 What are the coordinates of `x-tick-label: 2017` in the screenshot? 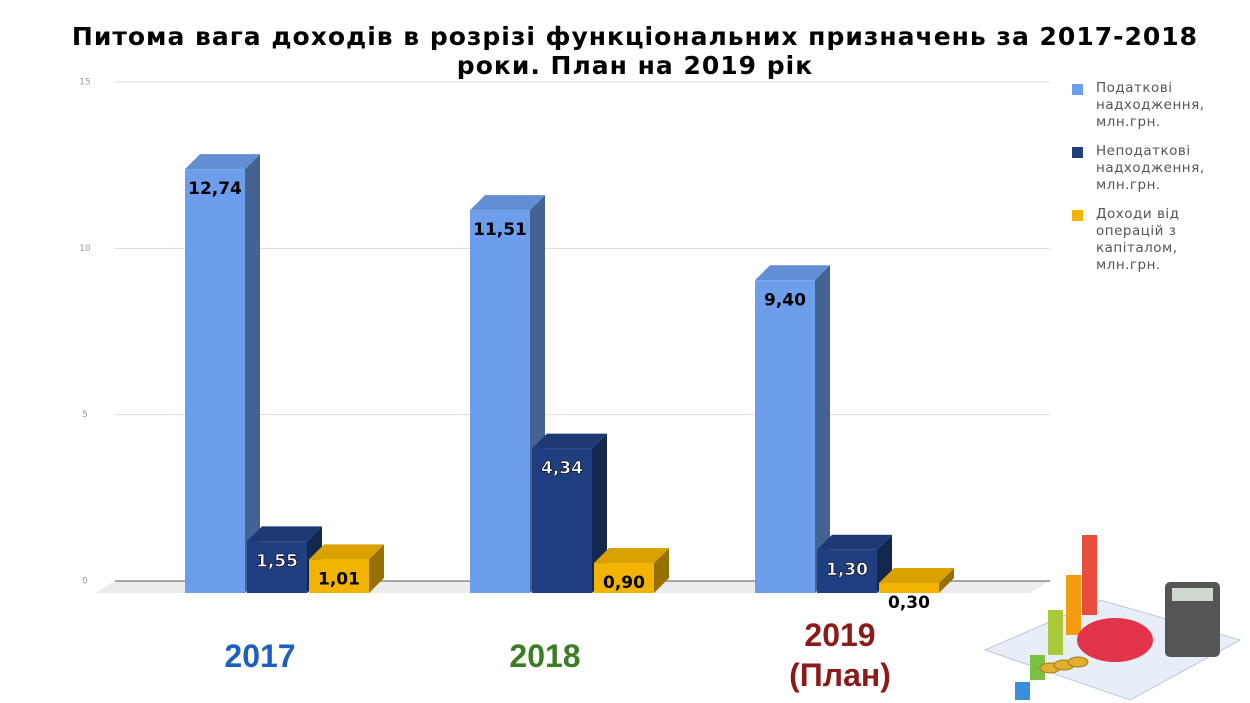 It's located at (260, 656).